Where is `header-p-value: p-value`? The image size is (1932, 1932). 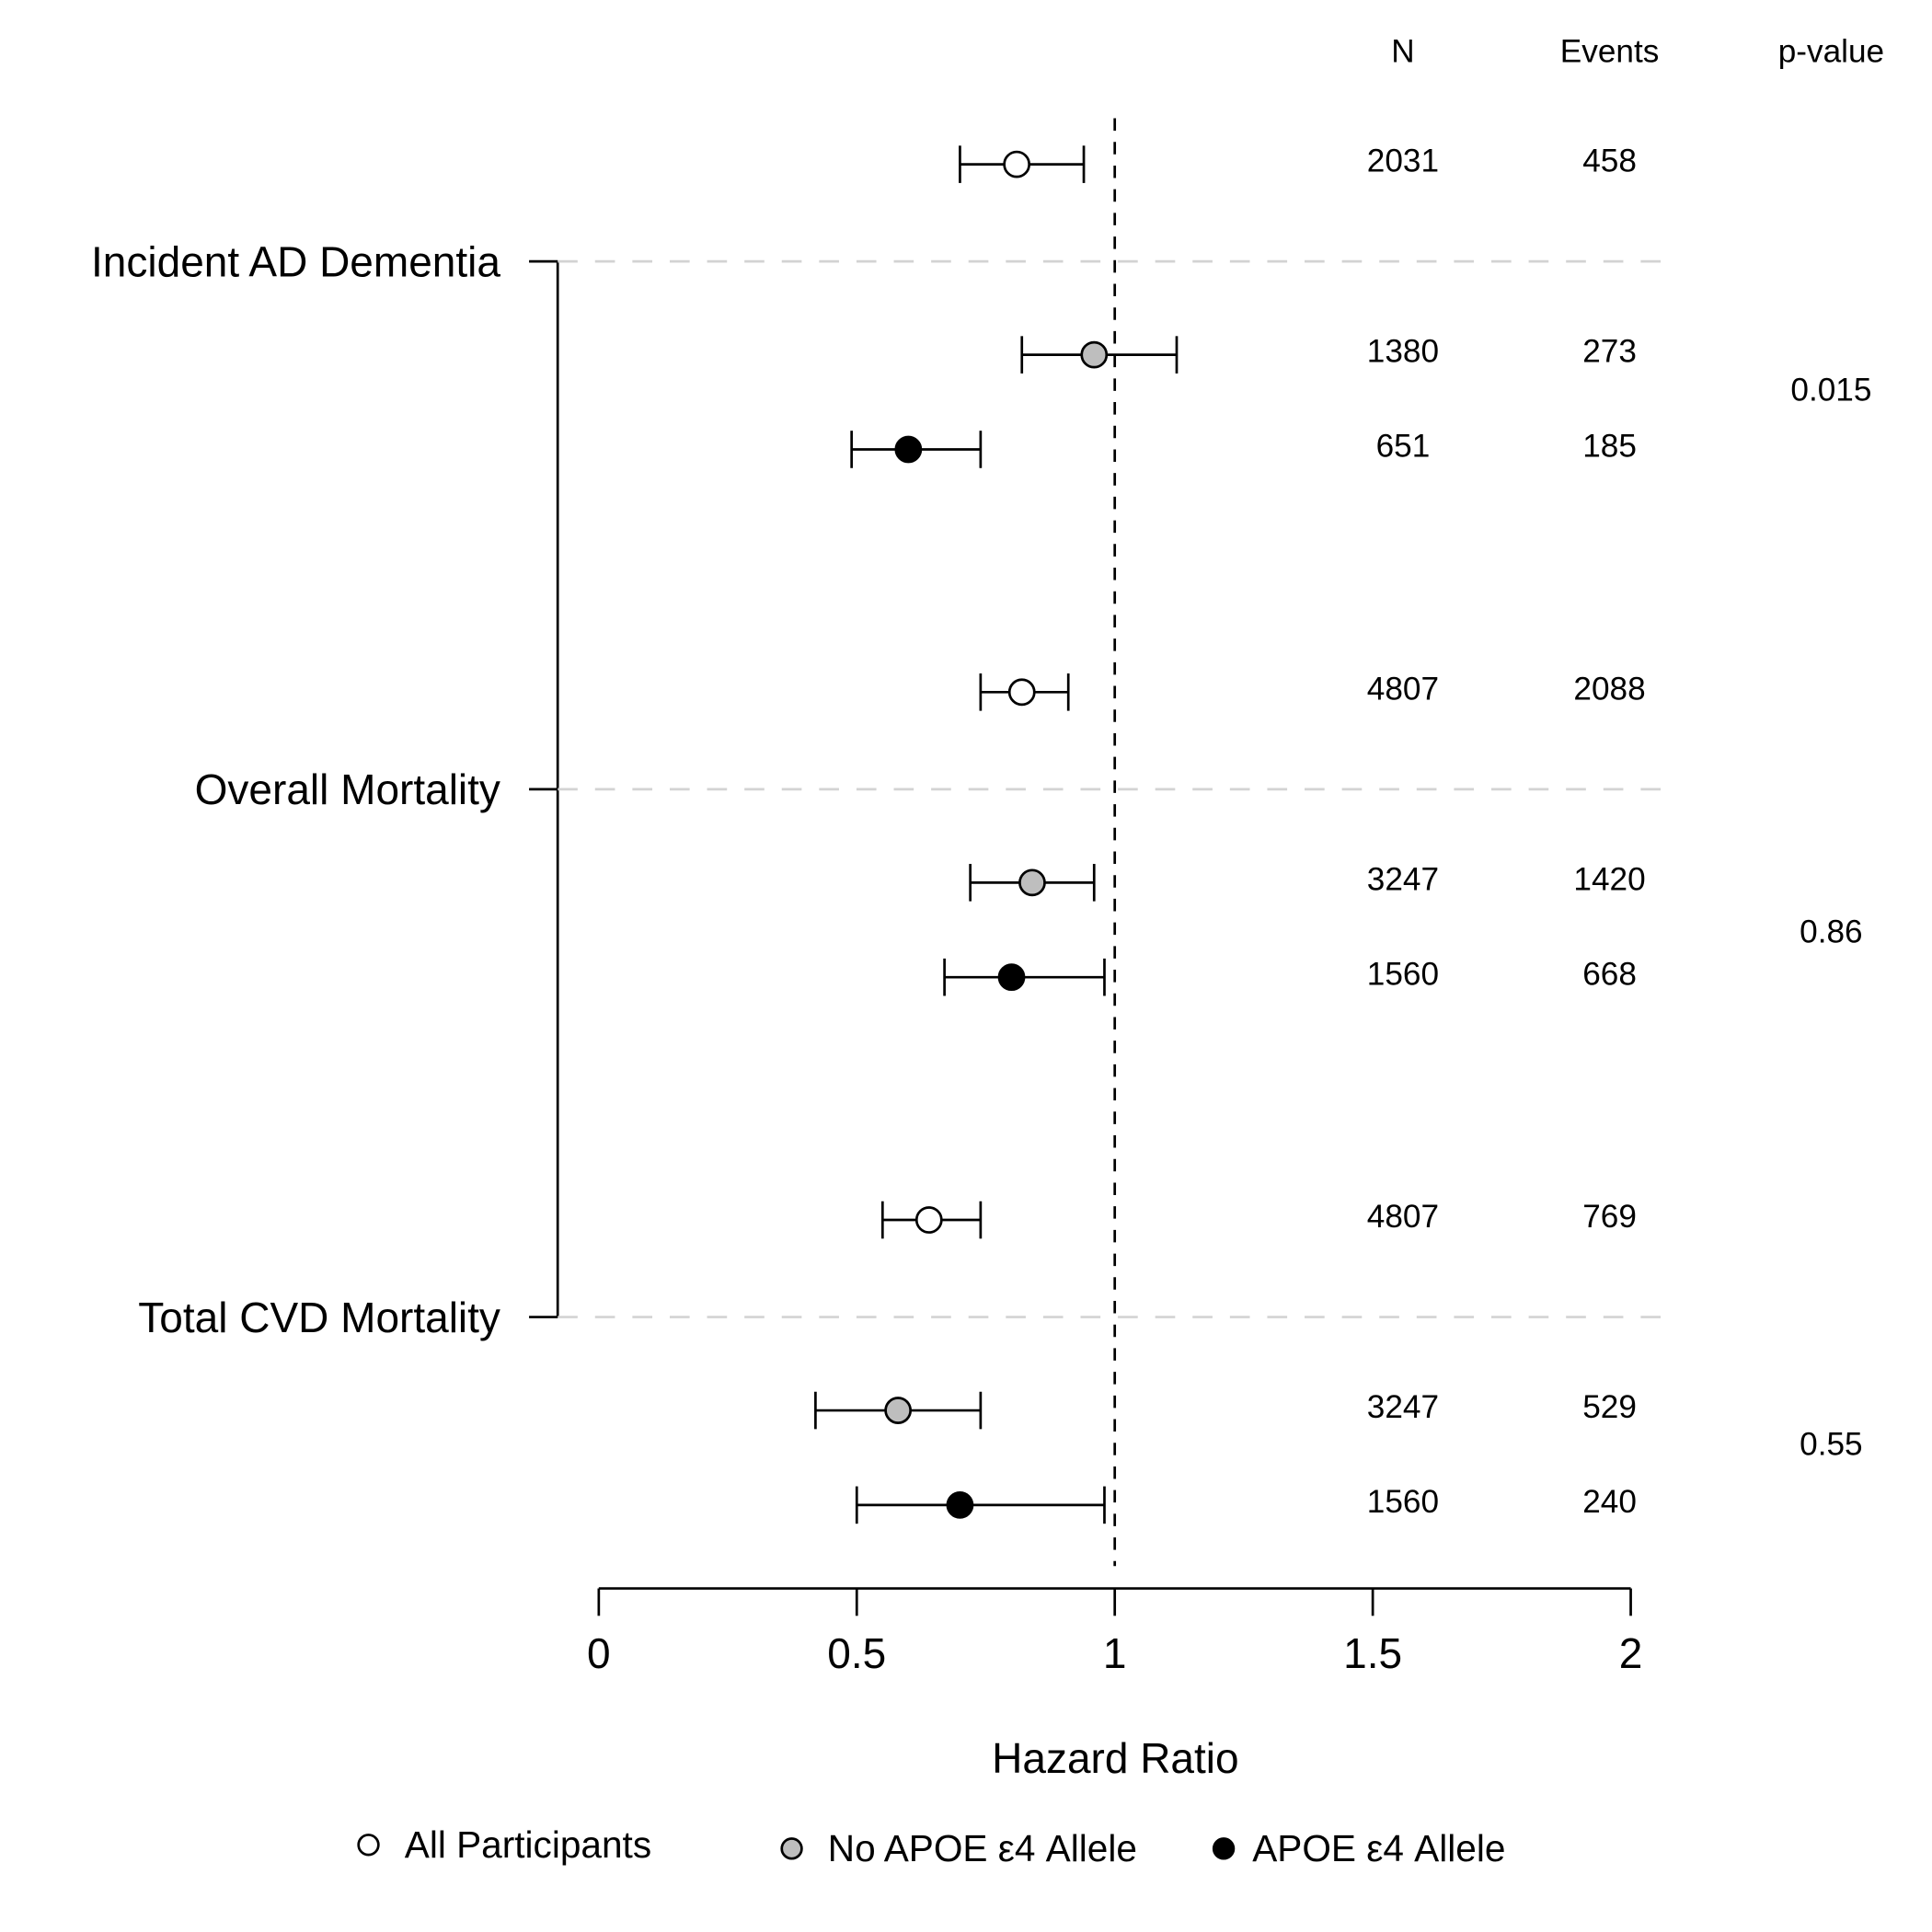 header-p-value: p-value is located at coordinates (1831, 52).